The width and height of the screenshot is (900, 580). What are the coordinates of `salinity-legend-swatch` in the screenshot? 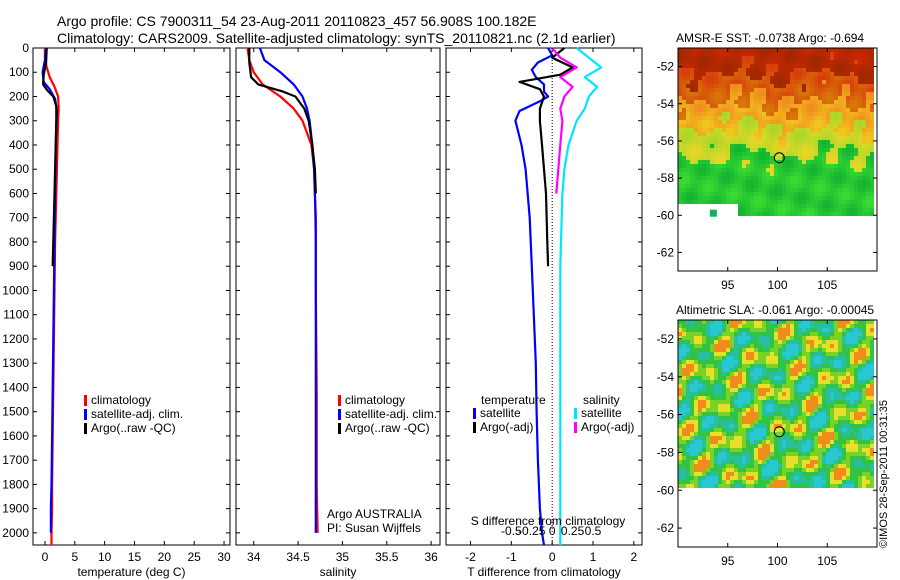 It's located at (339, 414).